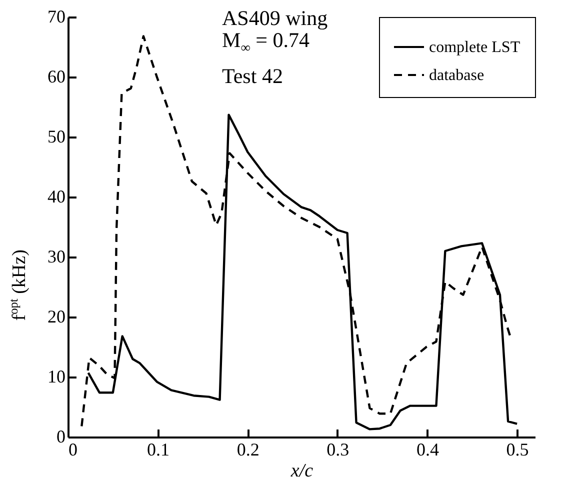 This screenshot has height=478, width=578. Describe the element at coordinates (158, 450) in the screenshot. I see `x-tick-label: 0.1` at that location.